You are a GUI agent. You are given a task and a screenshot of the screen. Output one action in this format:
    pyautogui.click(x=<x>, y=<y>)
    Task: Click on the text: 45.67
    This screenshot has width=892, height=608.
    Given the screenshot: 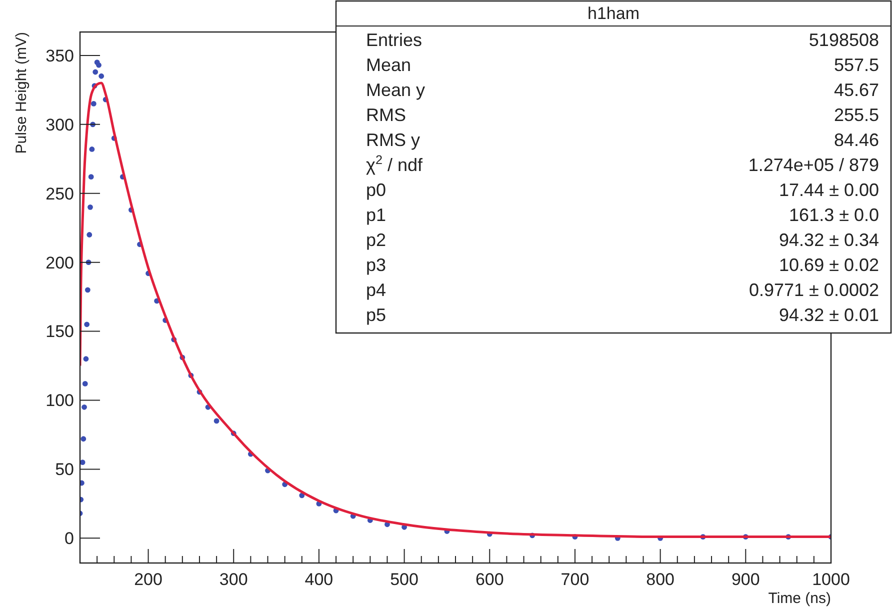 What is the action you would take?
    pyautogui.click(x=856, y=90)
    